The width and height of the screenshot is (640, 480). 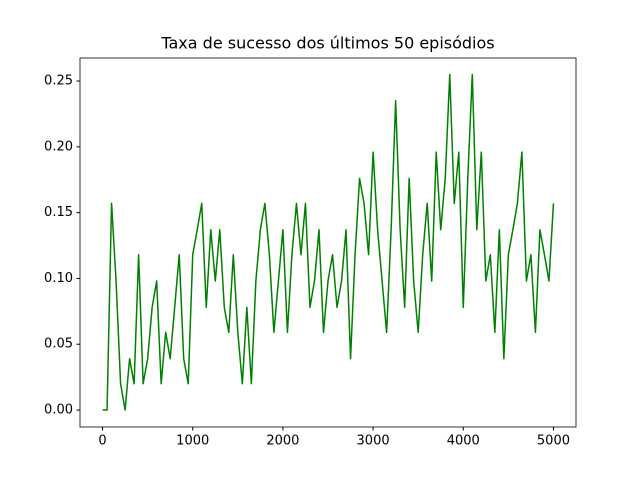 What do you see at coordinates (373, 441) in the screenshot?
I see `x-tick-label: 3000` at bounding box center [373, 441].